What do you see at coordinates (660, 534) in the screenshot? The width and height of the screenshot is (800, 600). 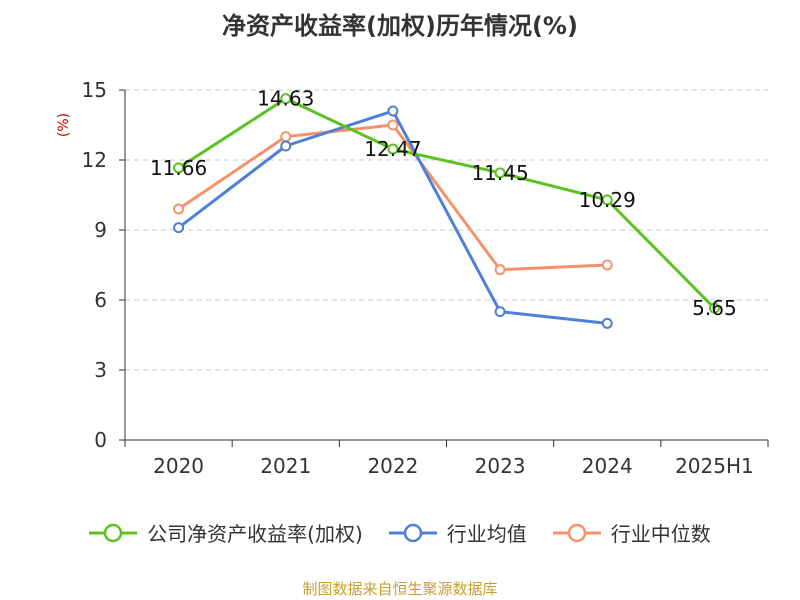 I see `legend-label-industry-median: 行业中位数` at bounding box center [660, 534].